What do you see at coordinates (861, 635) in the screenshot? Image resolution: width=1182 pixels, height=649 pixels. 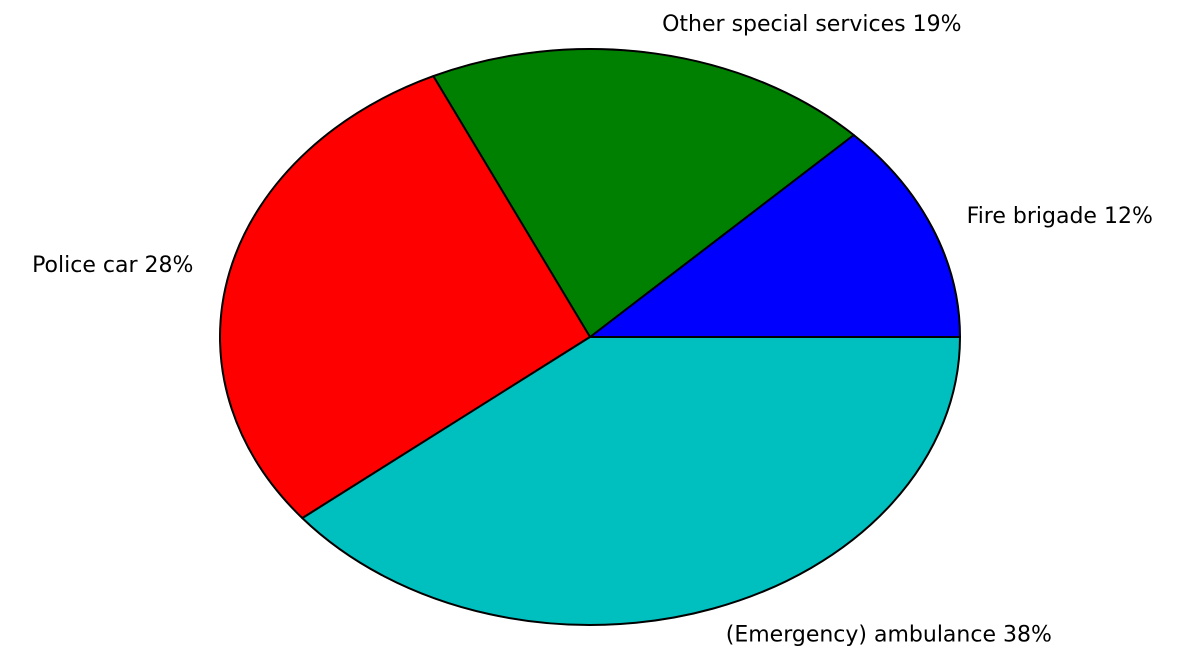 I see `slice-category: (Emergency) ambulance` at bounding box center [861, 635].